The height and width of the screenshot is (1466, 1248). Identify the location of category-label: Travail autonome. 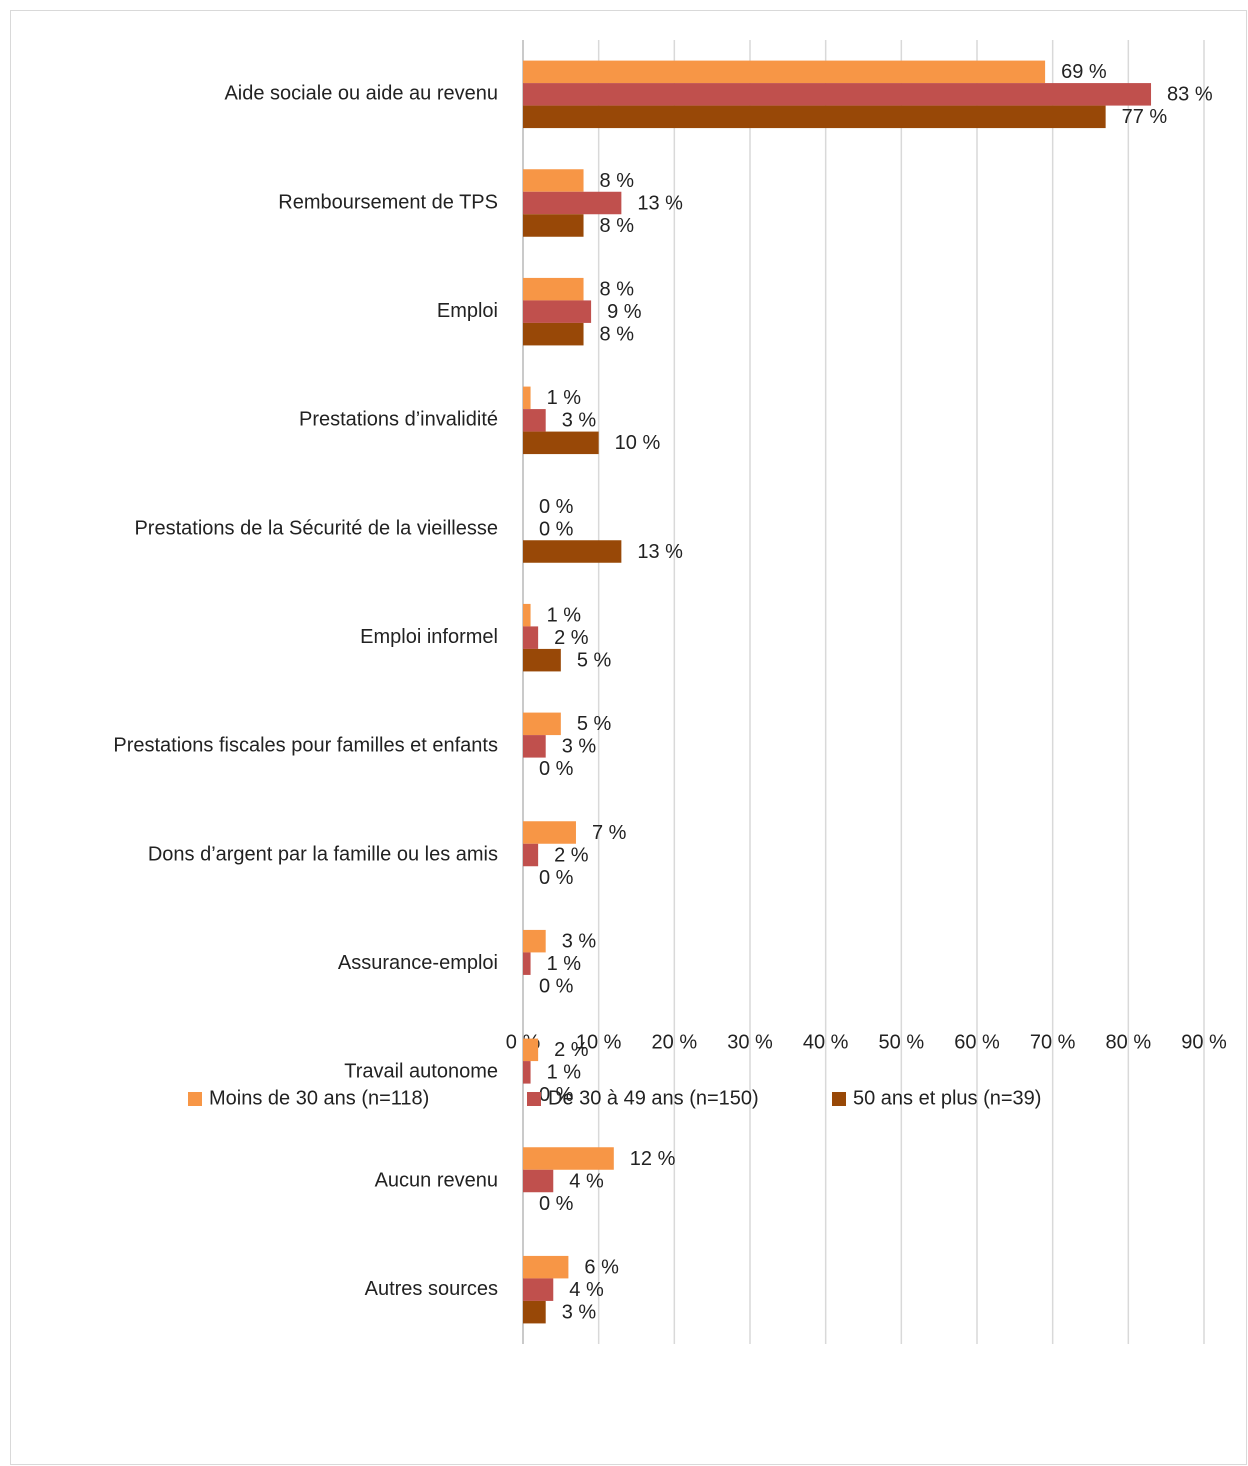
(421, 1072).